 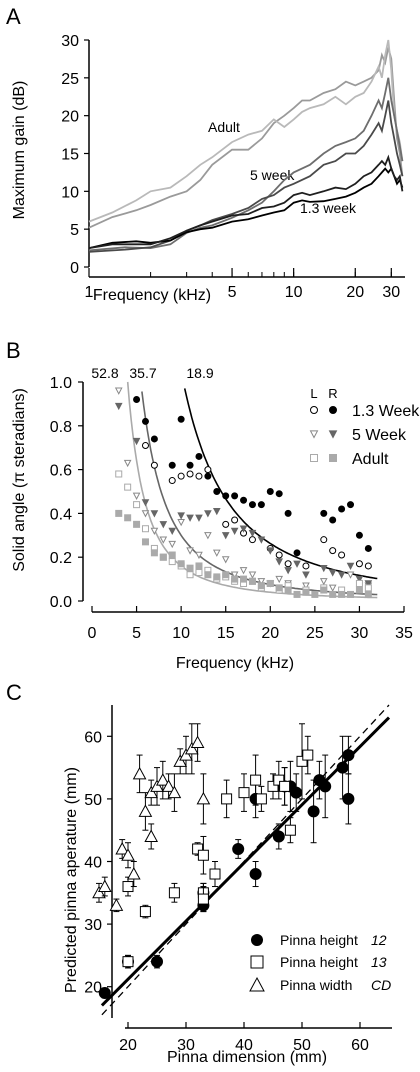 What do you see at coordinates (14, 692) in the screenshot?
I see `panel-label-c: C` at bounding box center [14, 692].